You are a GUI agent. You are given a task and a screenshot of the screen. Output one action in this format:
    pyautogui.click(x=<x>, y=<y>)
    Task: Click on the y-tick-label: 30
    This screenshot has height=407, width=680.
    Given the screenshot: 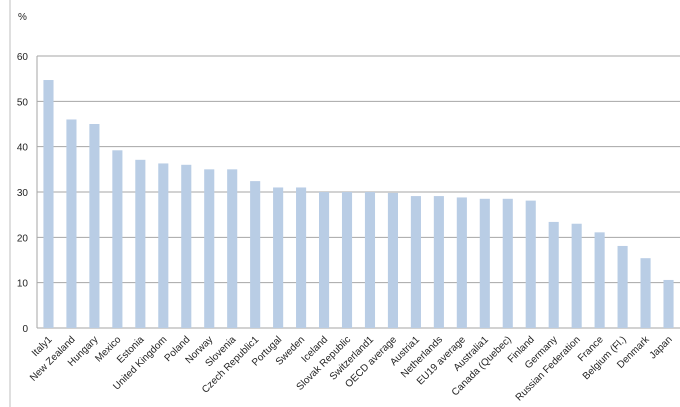 What is the action you would take?
    pyautogui.click(x=23, y=193)
    